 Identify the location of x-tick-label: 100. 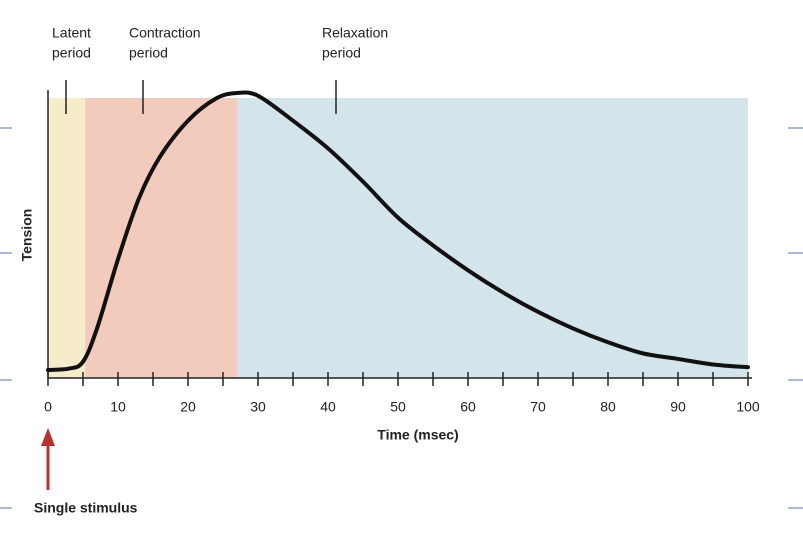
(748, 407).